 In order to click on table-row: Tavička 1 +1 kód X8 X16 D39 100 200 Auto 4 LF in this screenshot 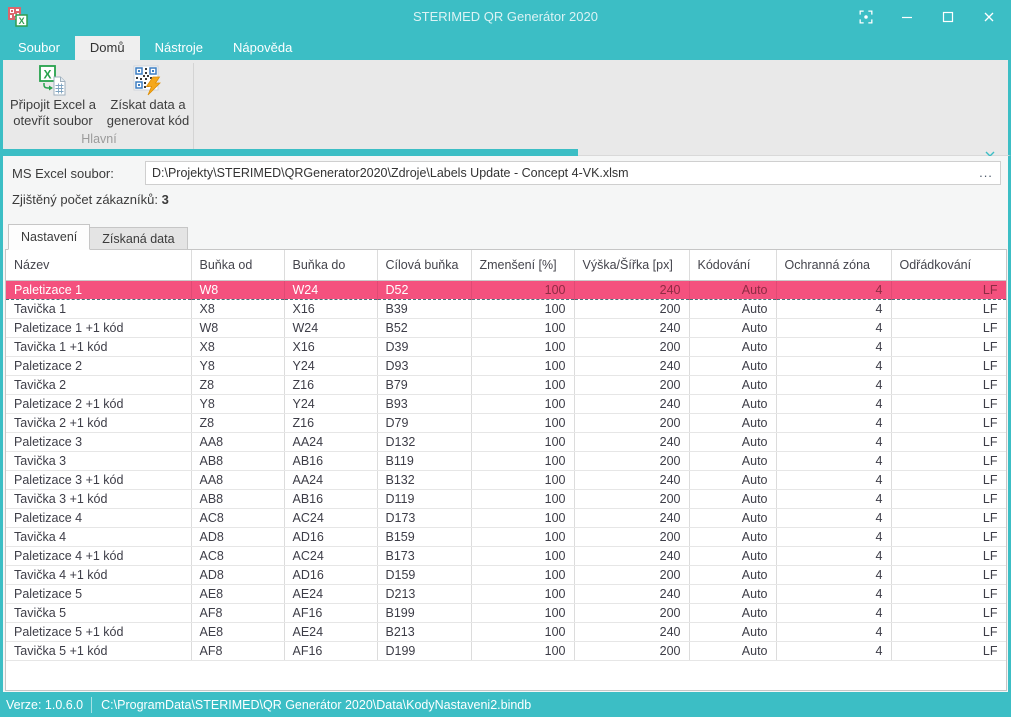, I will do `click(506, 347)`.